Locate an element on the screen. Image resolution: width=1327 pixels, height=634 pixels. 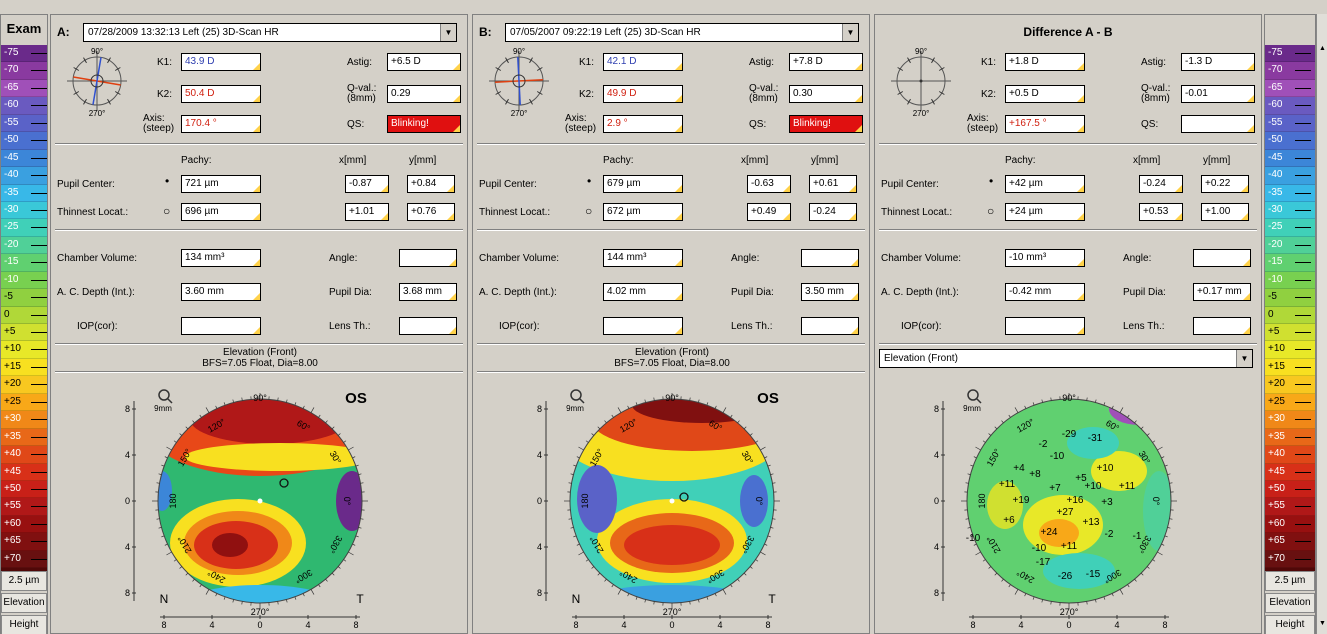
k2-field: +0.5 D is located at coordinates (1045, 94).